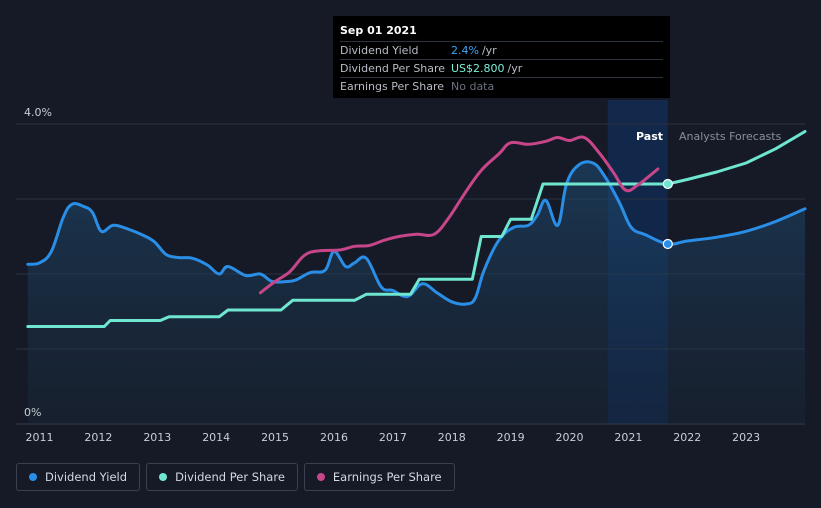  I want to click on tooltip-label: Dividend Per Share, so click(393, 68).